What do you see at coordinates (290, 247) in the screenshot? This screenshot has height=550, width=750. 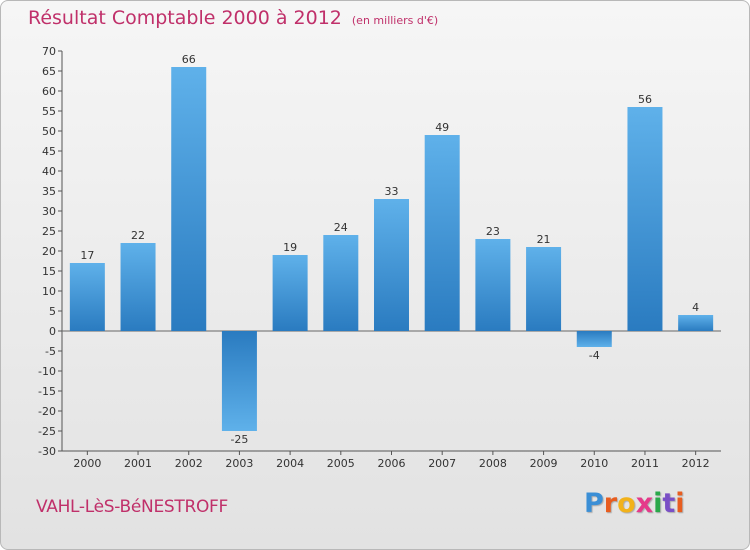 I see `data-label-2004: 19` at bounding box center [290, 247].